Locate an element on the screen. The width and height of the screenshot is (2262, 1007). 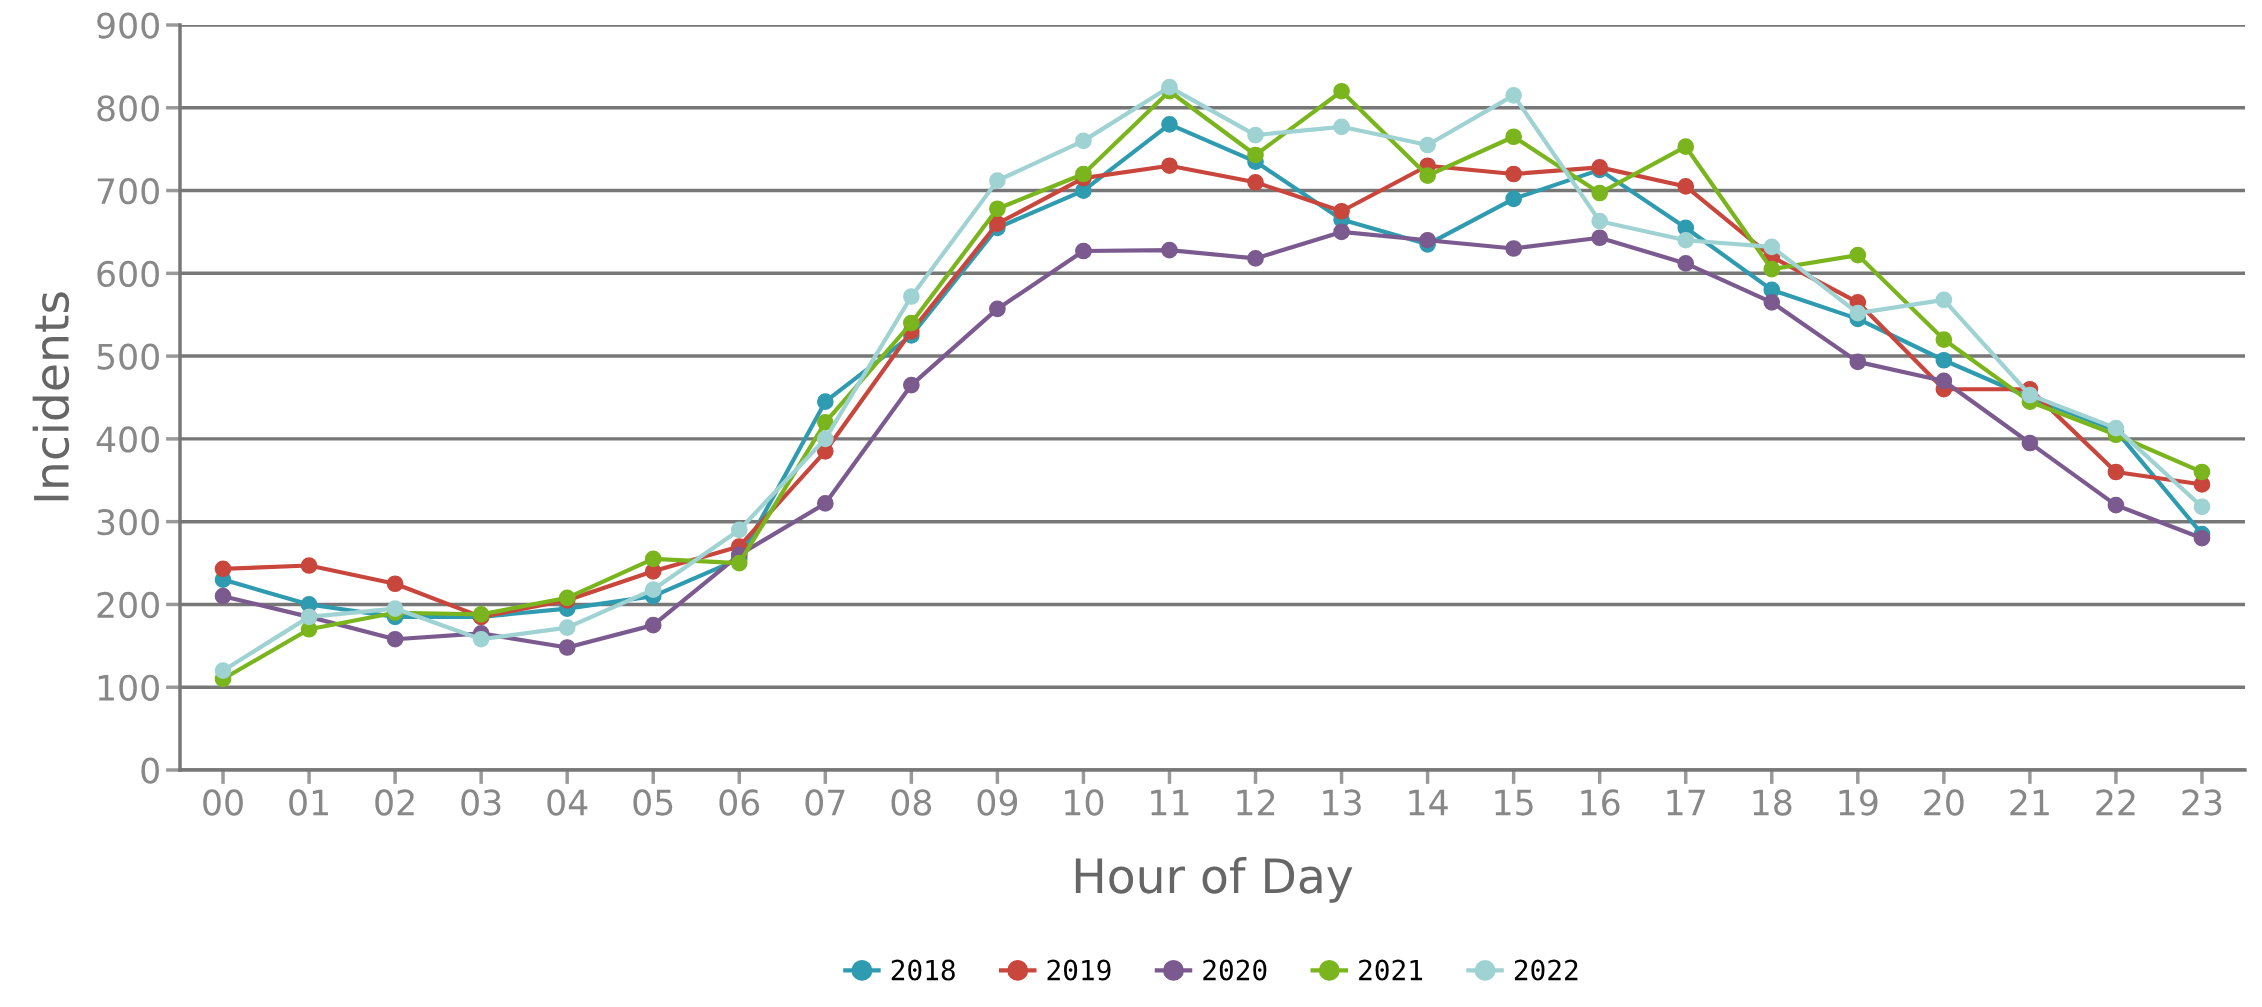
x-tick-label: 00 is located at coordinates (223, 802).